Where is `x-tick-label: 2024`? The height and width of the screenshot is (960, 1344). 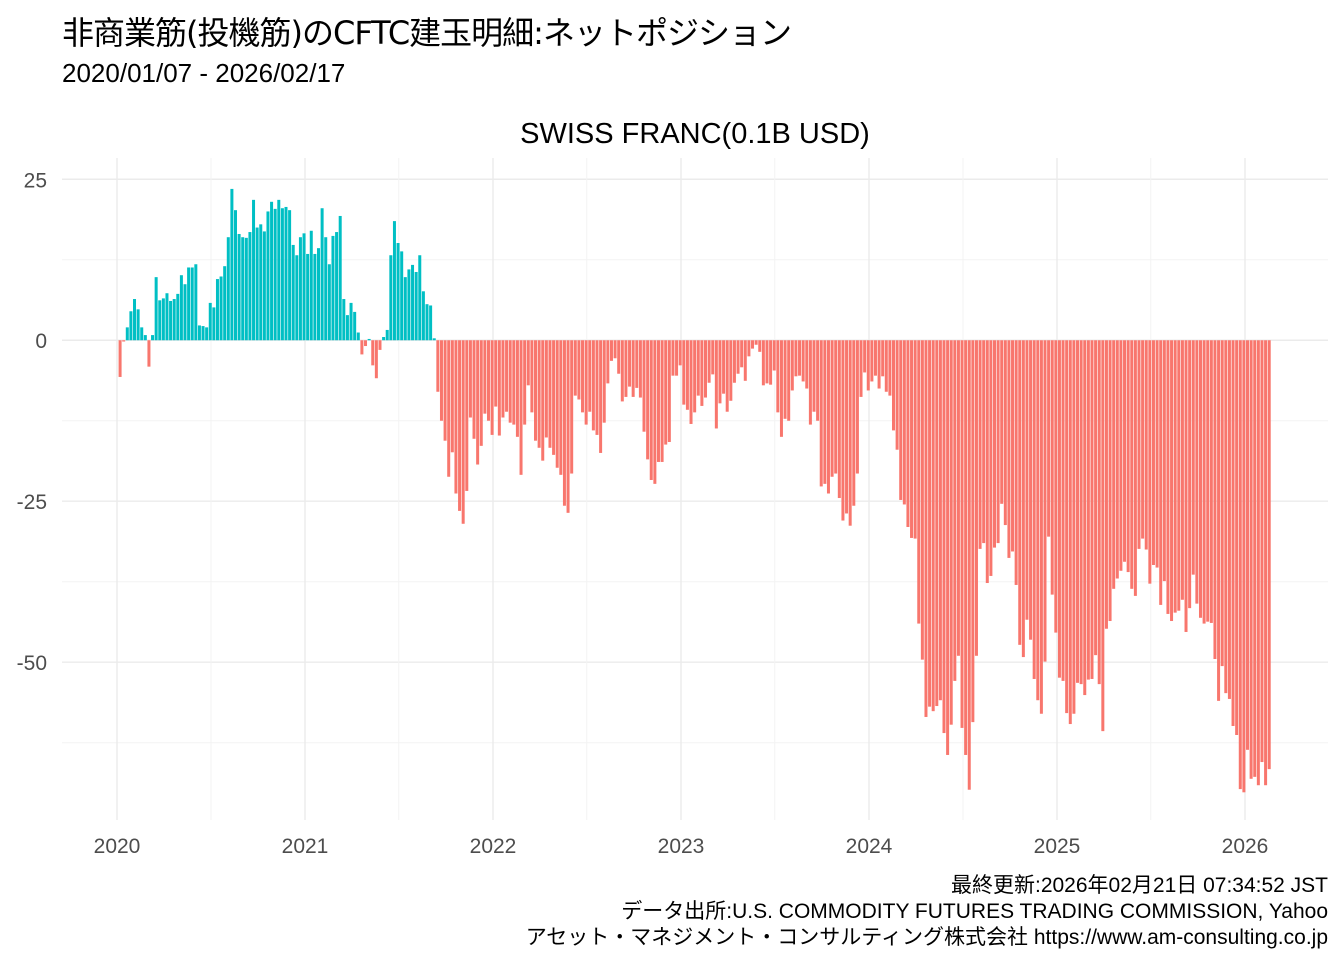
x-tick-label: 2024 is located at coordinates (869, 846).